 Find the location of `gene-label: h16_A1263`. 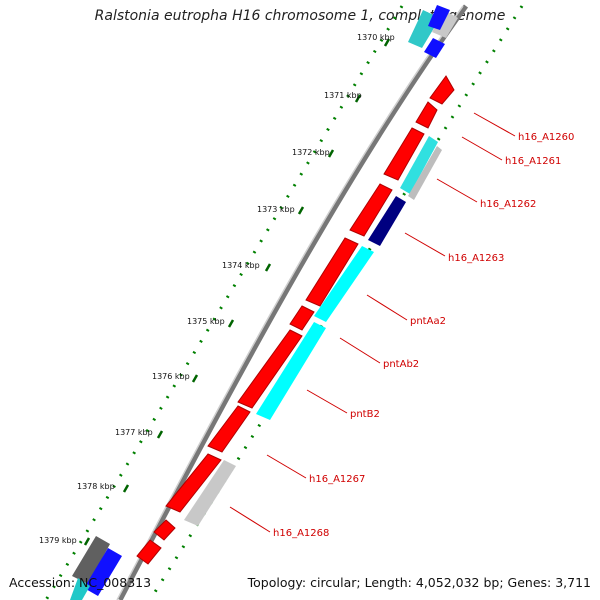

gene-label: h16_A1263 is located at coordinates (476, 258).